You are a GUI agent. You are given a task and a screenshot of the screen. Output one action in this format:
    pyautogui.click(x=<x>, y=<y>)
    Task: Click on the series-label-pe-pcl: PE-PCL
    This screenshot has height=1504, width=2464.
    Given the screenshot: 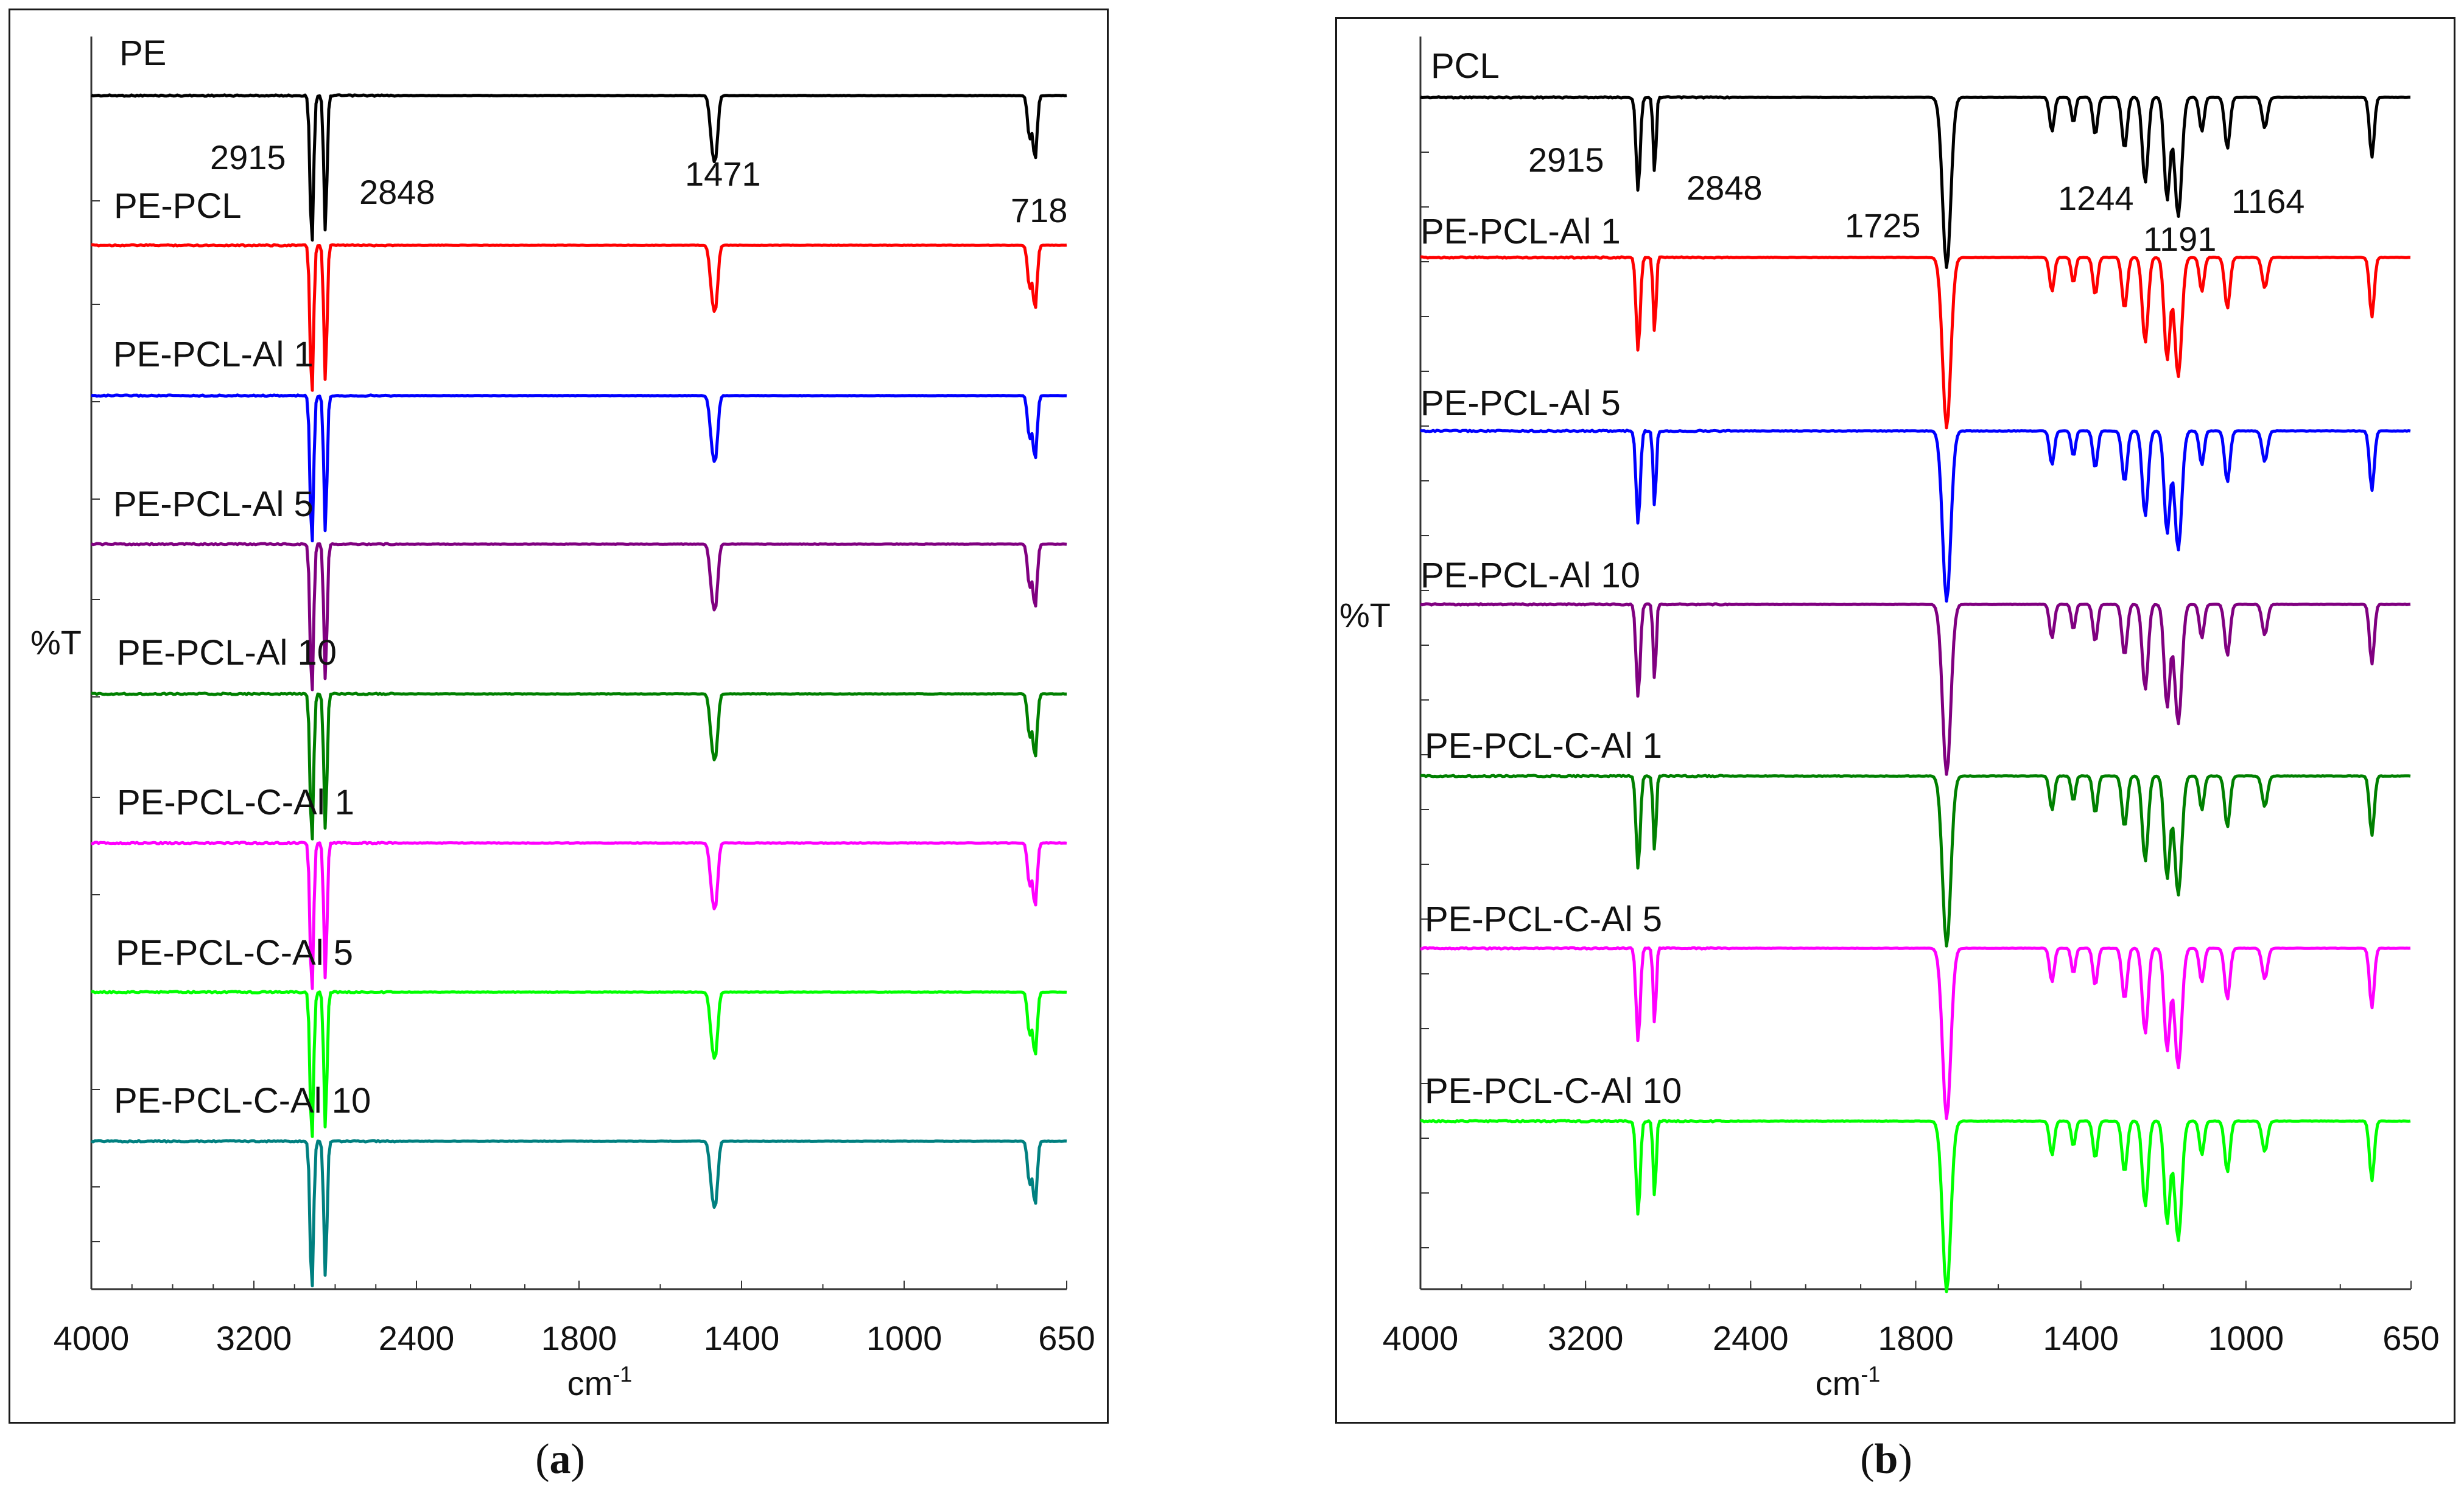 What is the action you would take?
    pyautogui.click(x=178, y=206)
    